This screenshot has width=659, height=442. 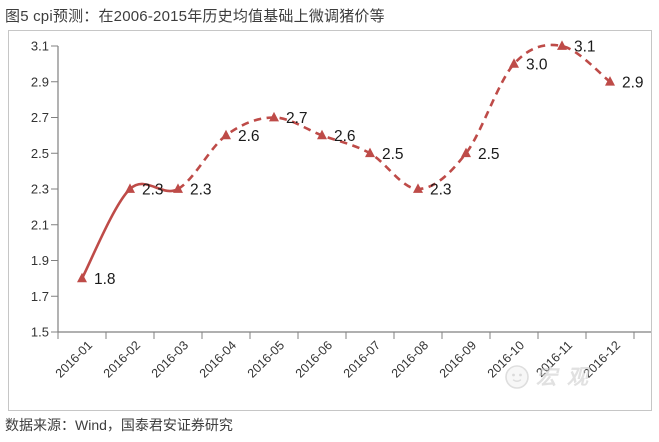 What do you see at coordinates (458, 359) in the screenshot?
I see `x-axis-label: 2016-09` at bounding box center [458, 359].